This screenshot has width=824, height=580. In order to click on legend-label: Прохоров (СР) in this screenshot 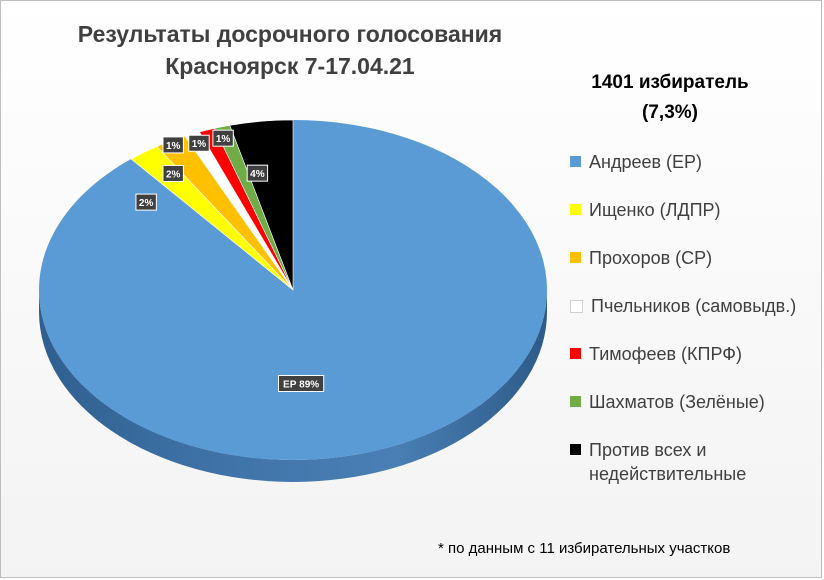, I will do `click(651, 258)`.